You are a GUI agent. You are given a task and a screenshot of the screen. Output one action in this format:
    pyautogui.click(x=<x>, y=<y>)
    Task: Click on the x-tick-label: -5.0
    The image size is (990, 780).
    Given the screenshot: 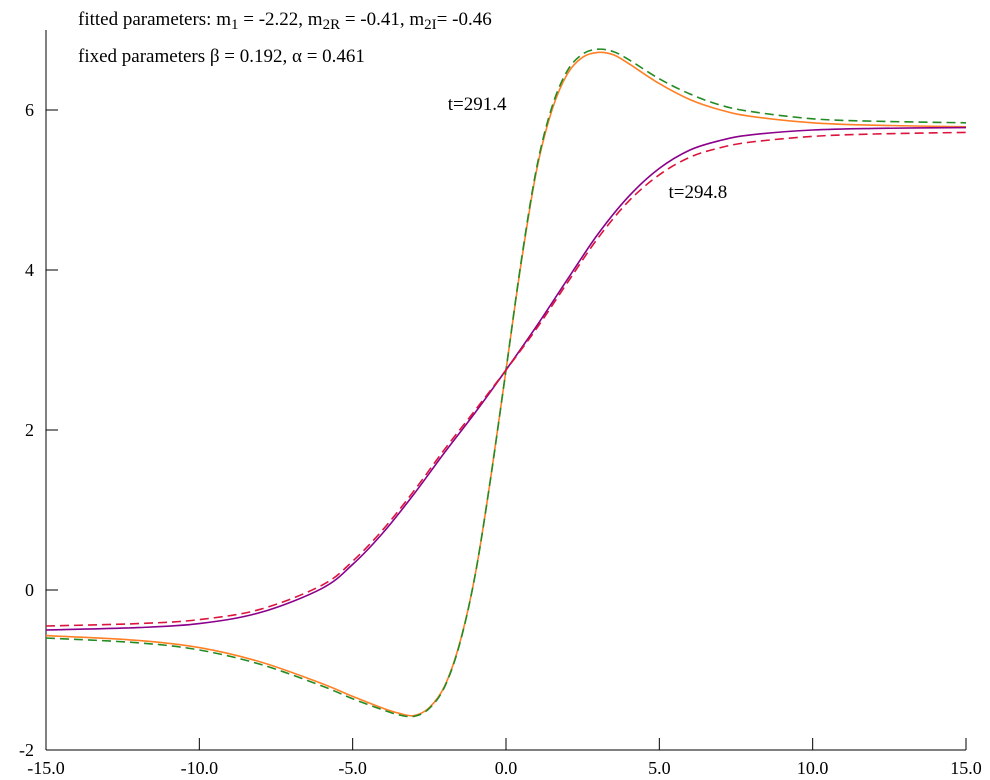 What is the action you would take?
    pyautogui.click(x=352, y=768)
    